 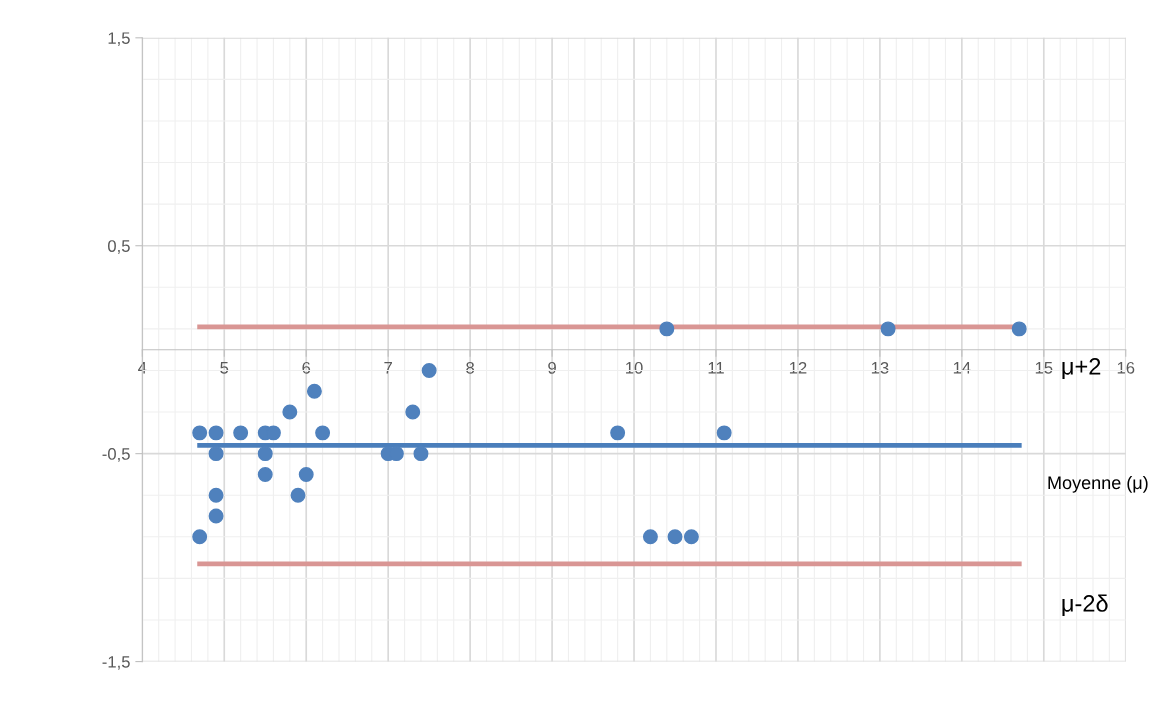 I want to click on x-tick-label: 5, so click(x=224, y=368).